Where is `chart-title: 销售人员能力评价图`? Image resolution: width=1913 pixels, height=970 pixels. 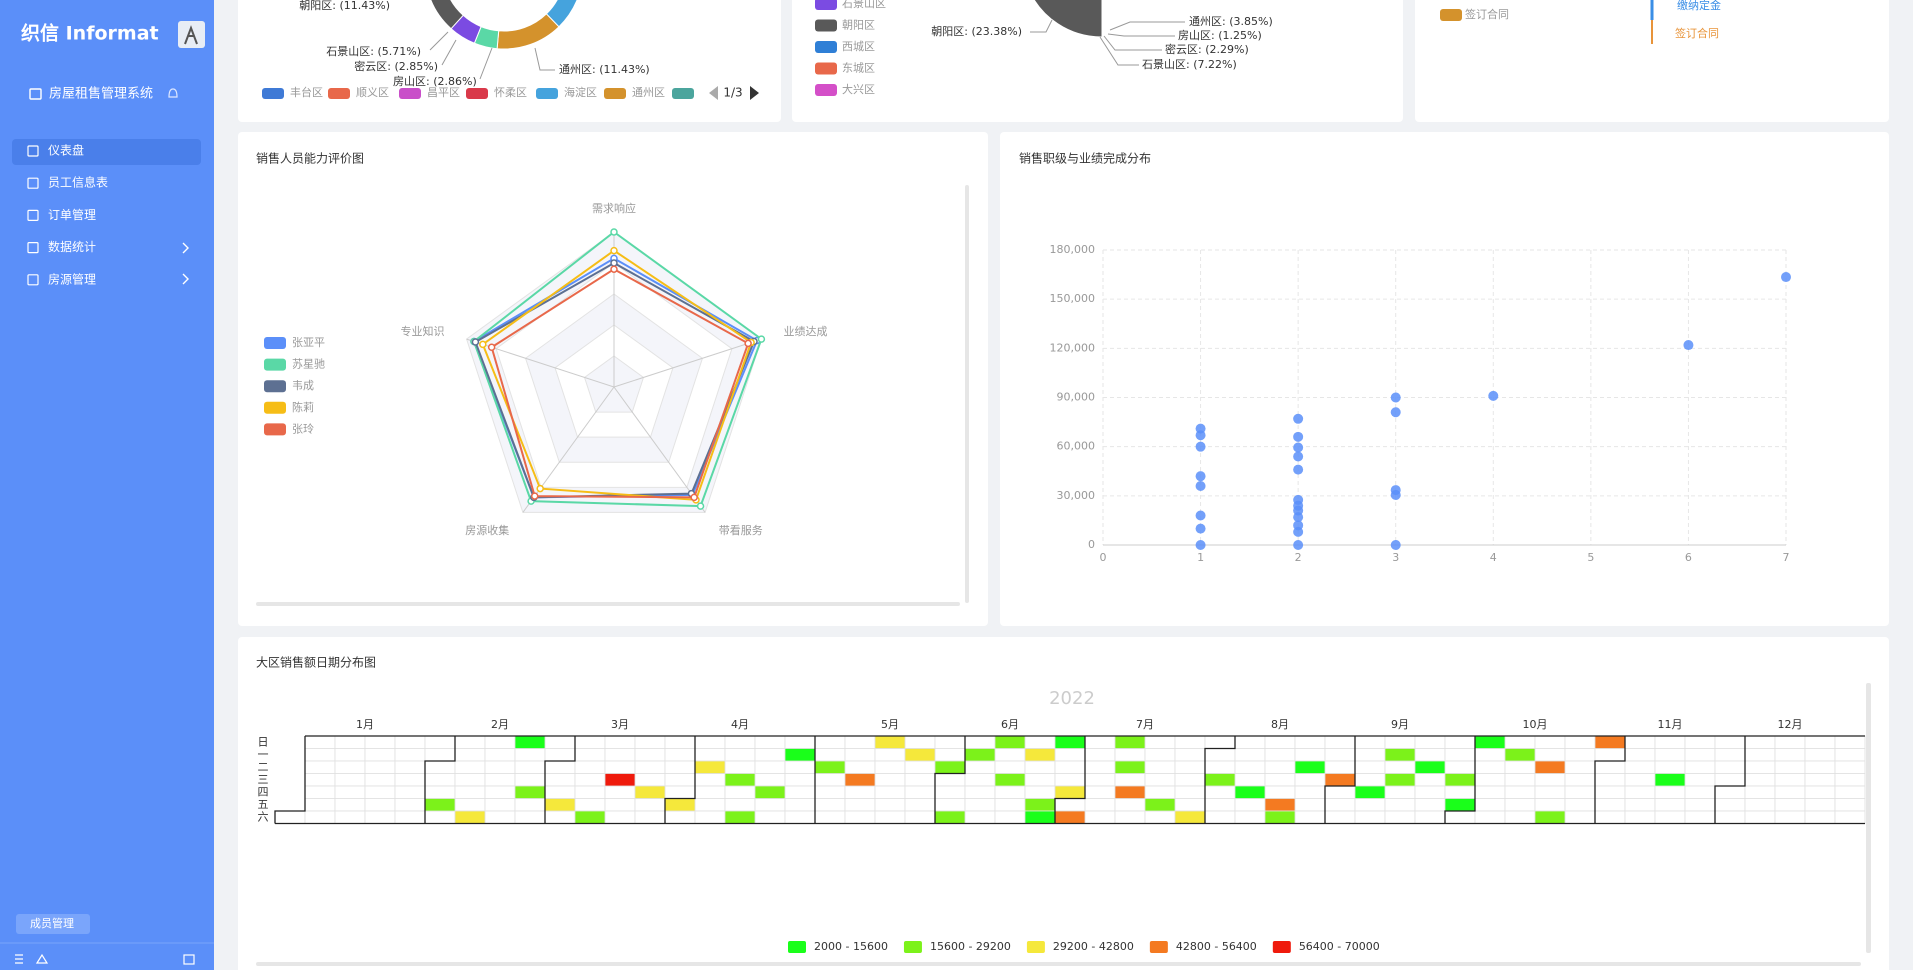 chart-title: 销售人员能力评价图 is located at coordinates (310, 158).